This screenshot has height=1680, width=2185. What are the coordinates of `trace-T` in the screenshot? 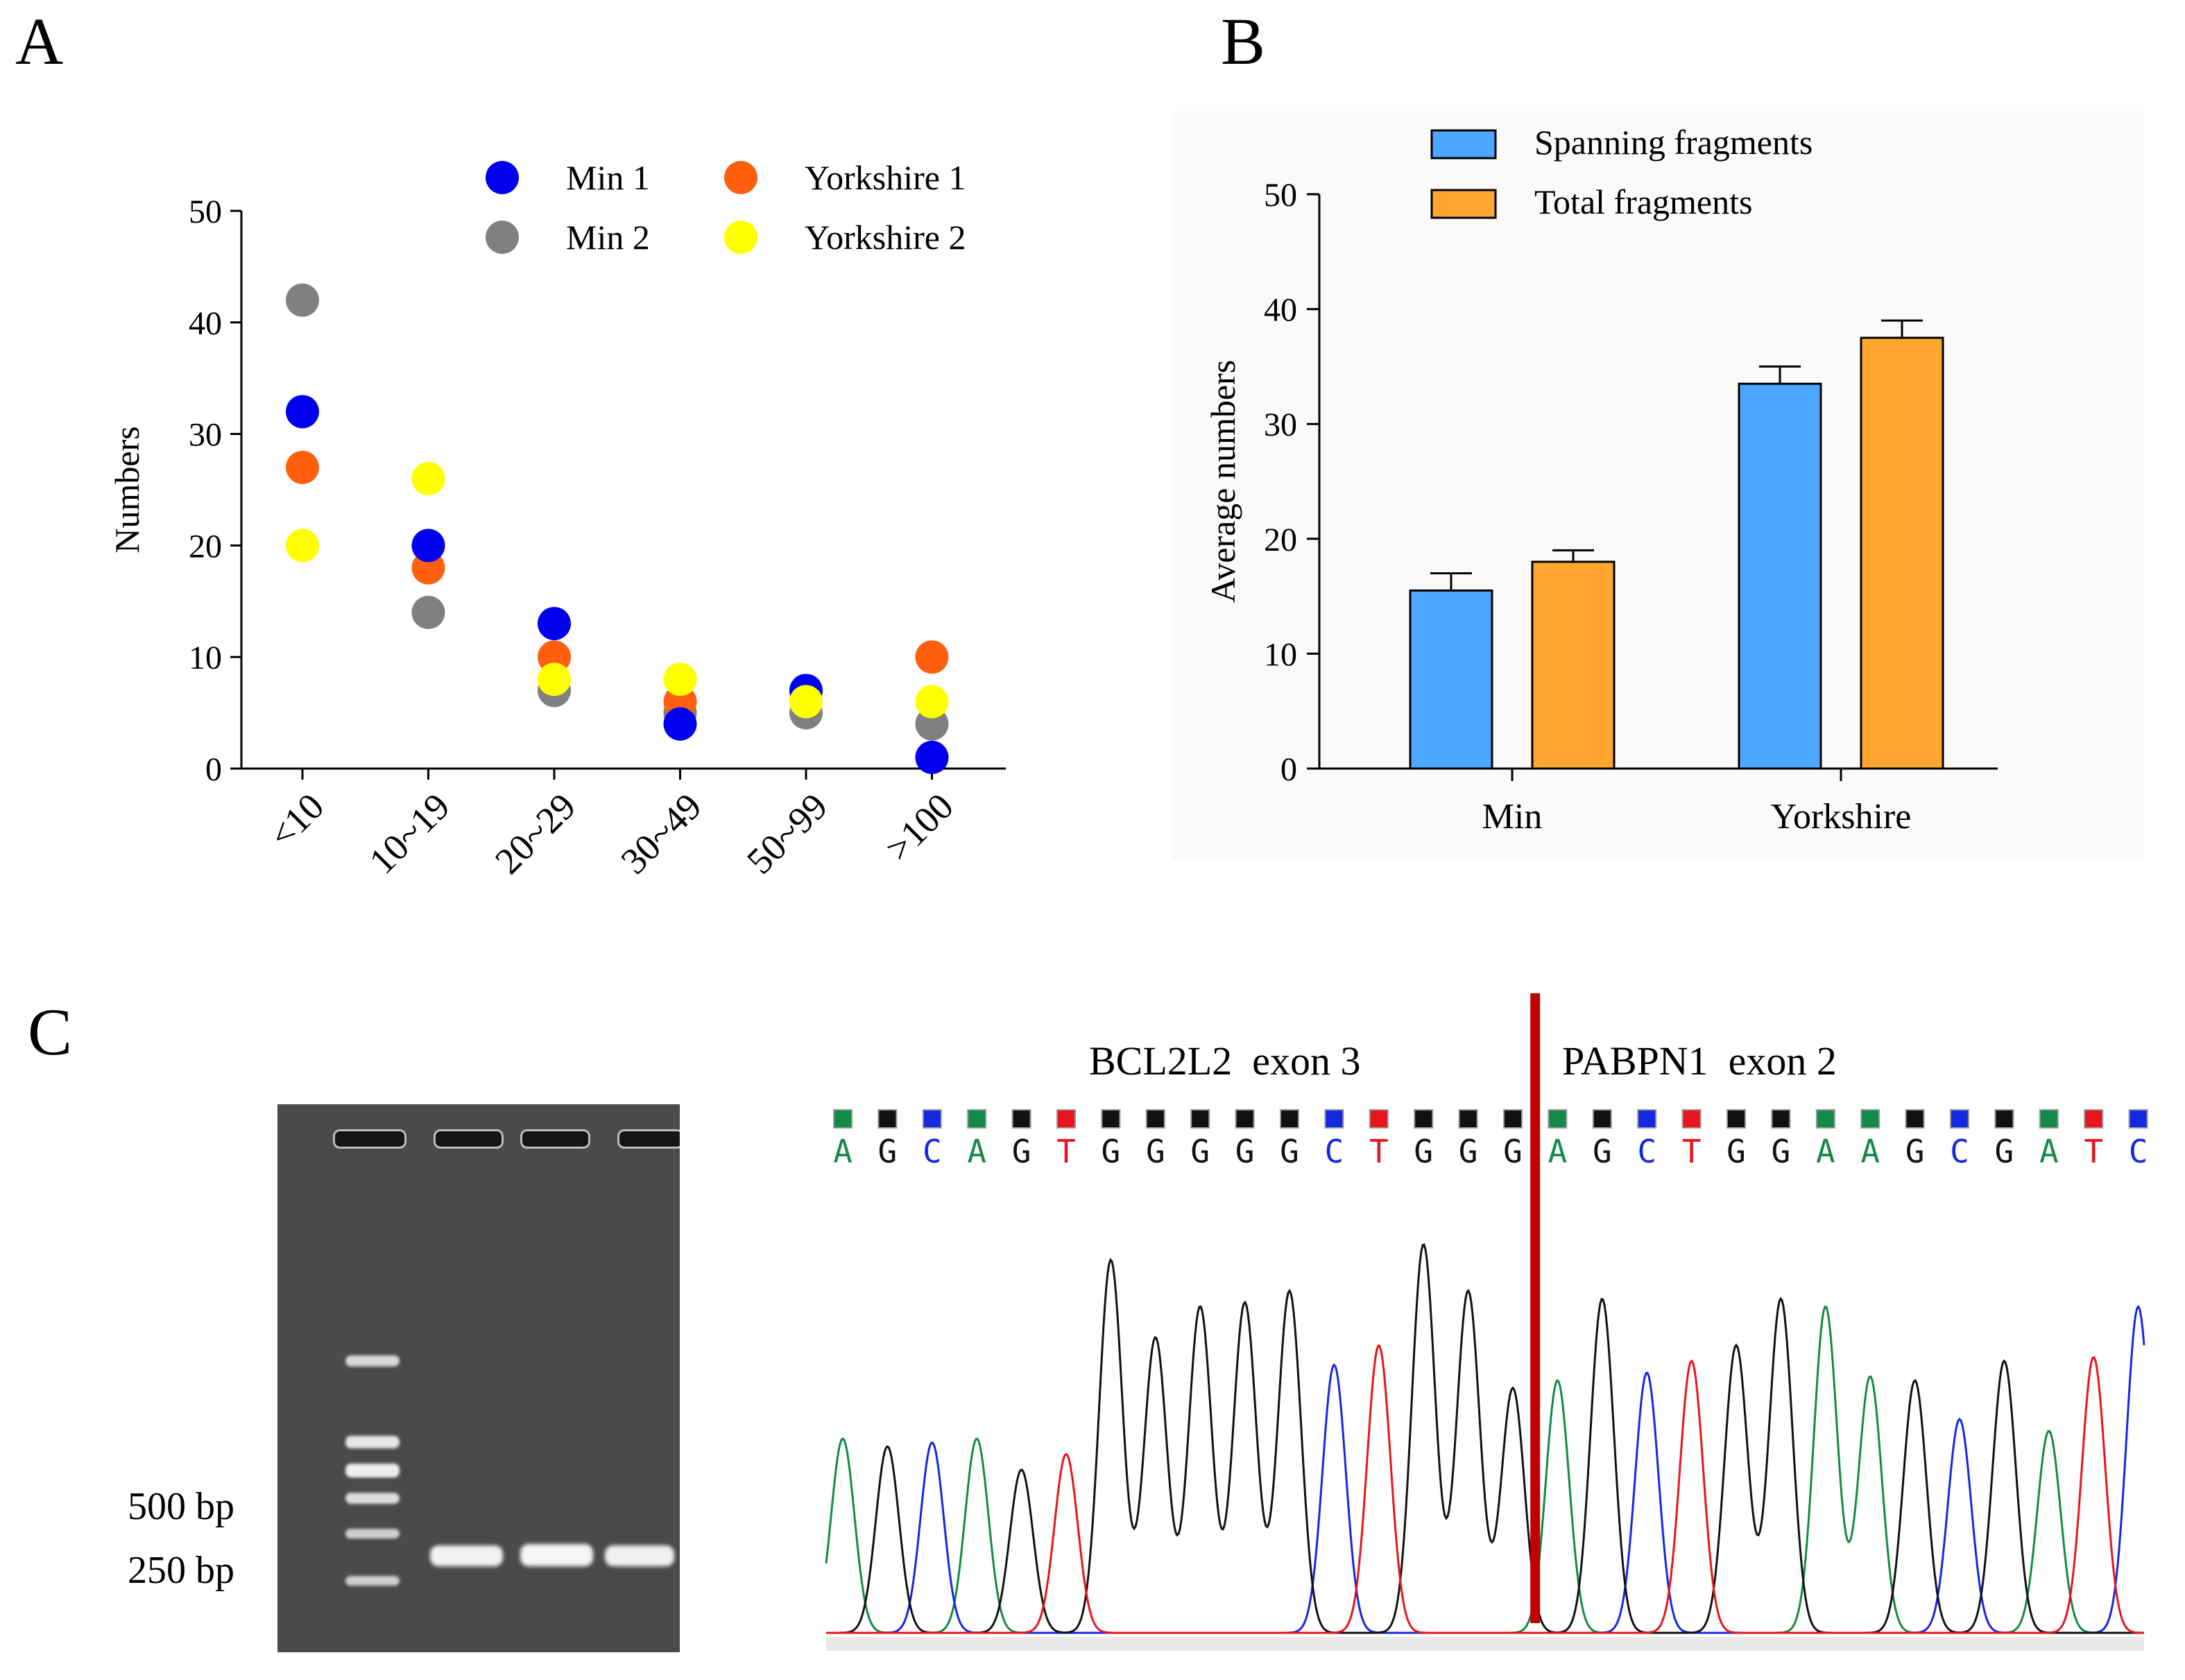 It's located at (1485, 1489).